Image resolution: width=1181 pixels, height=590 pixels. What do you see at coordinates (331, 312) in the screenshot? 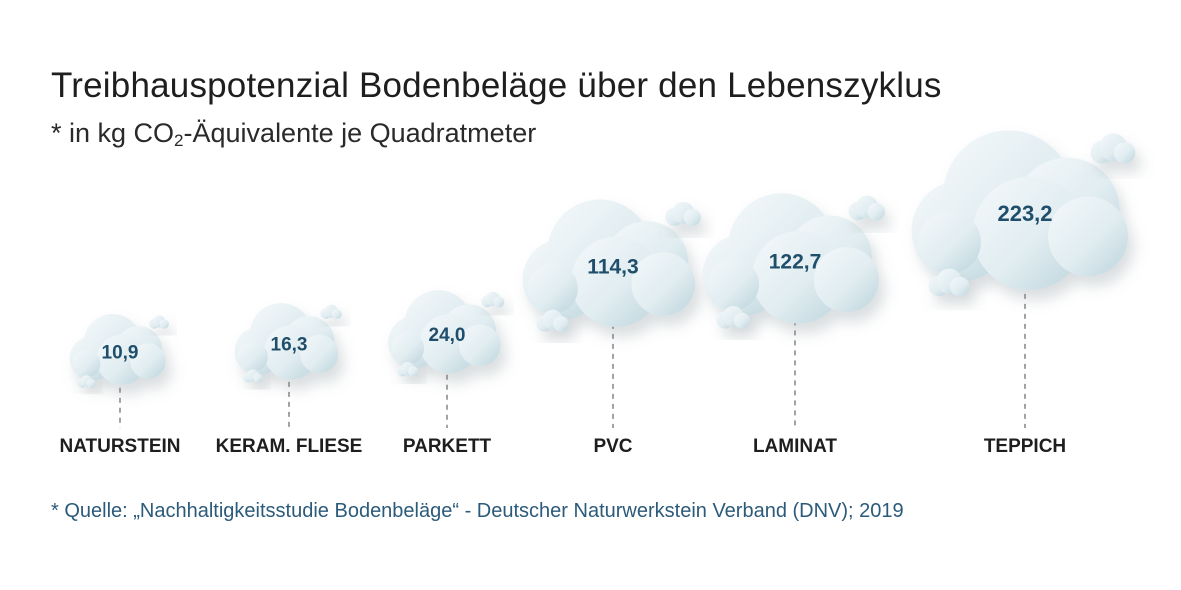
I see `small-cloud-keram-fliese` at bounding box center [331, 312].